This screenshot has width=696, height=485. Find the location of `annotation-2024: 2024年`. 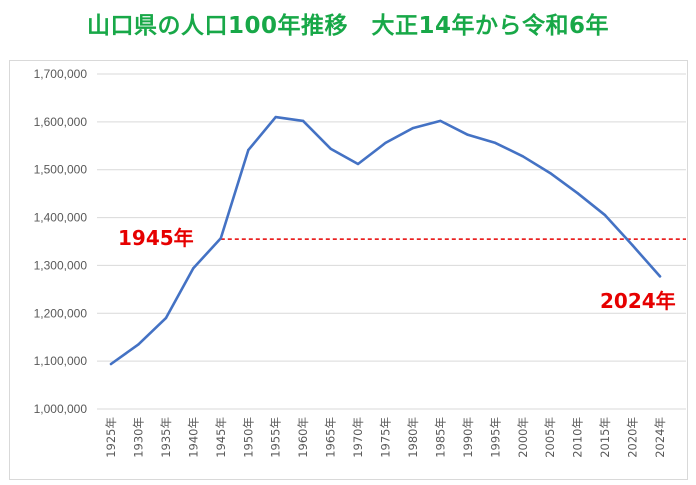

annotation-2024: 2024年 is located at coordinates (638, 301).